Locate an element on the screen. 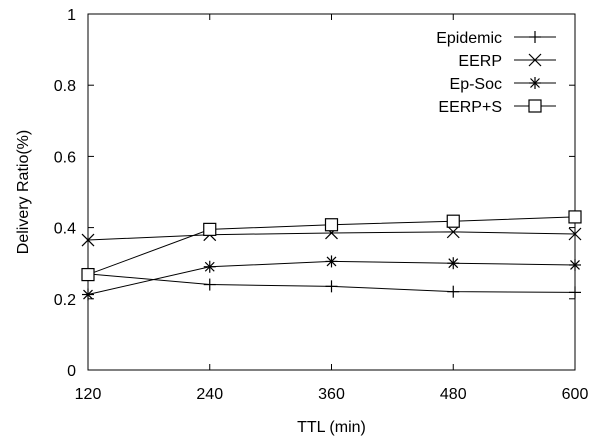 The height and width of the screenshot is (442, 592). x-tick-label: 120 is located at coordinates (88, 394).